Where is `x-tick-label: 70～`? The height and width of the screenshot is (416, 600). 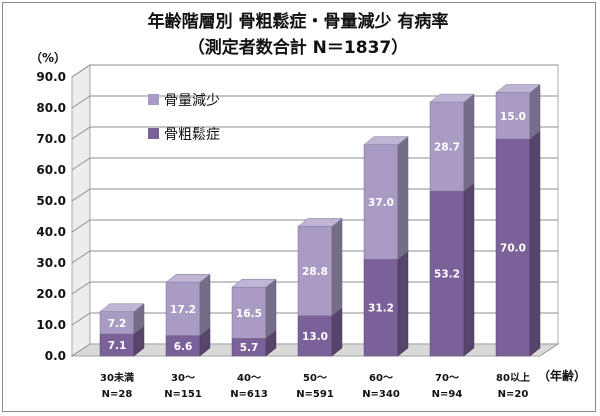
x-tick-label: 70～ is located at coordinates (447, 378).